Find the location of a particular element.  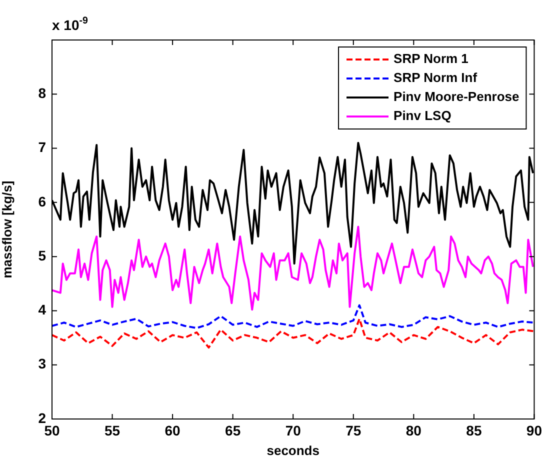

x-tick-label: 50 is located at coordinates (52, 430).